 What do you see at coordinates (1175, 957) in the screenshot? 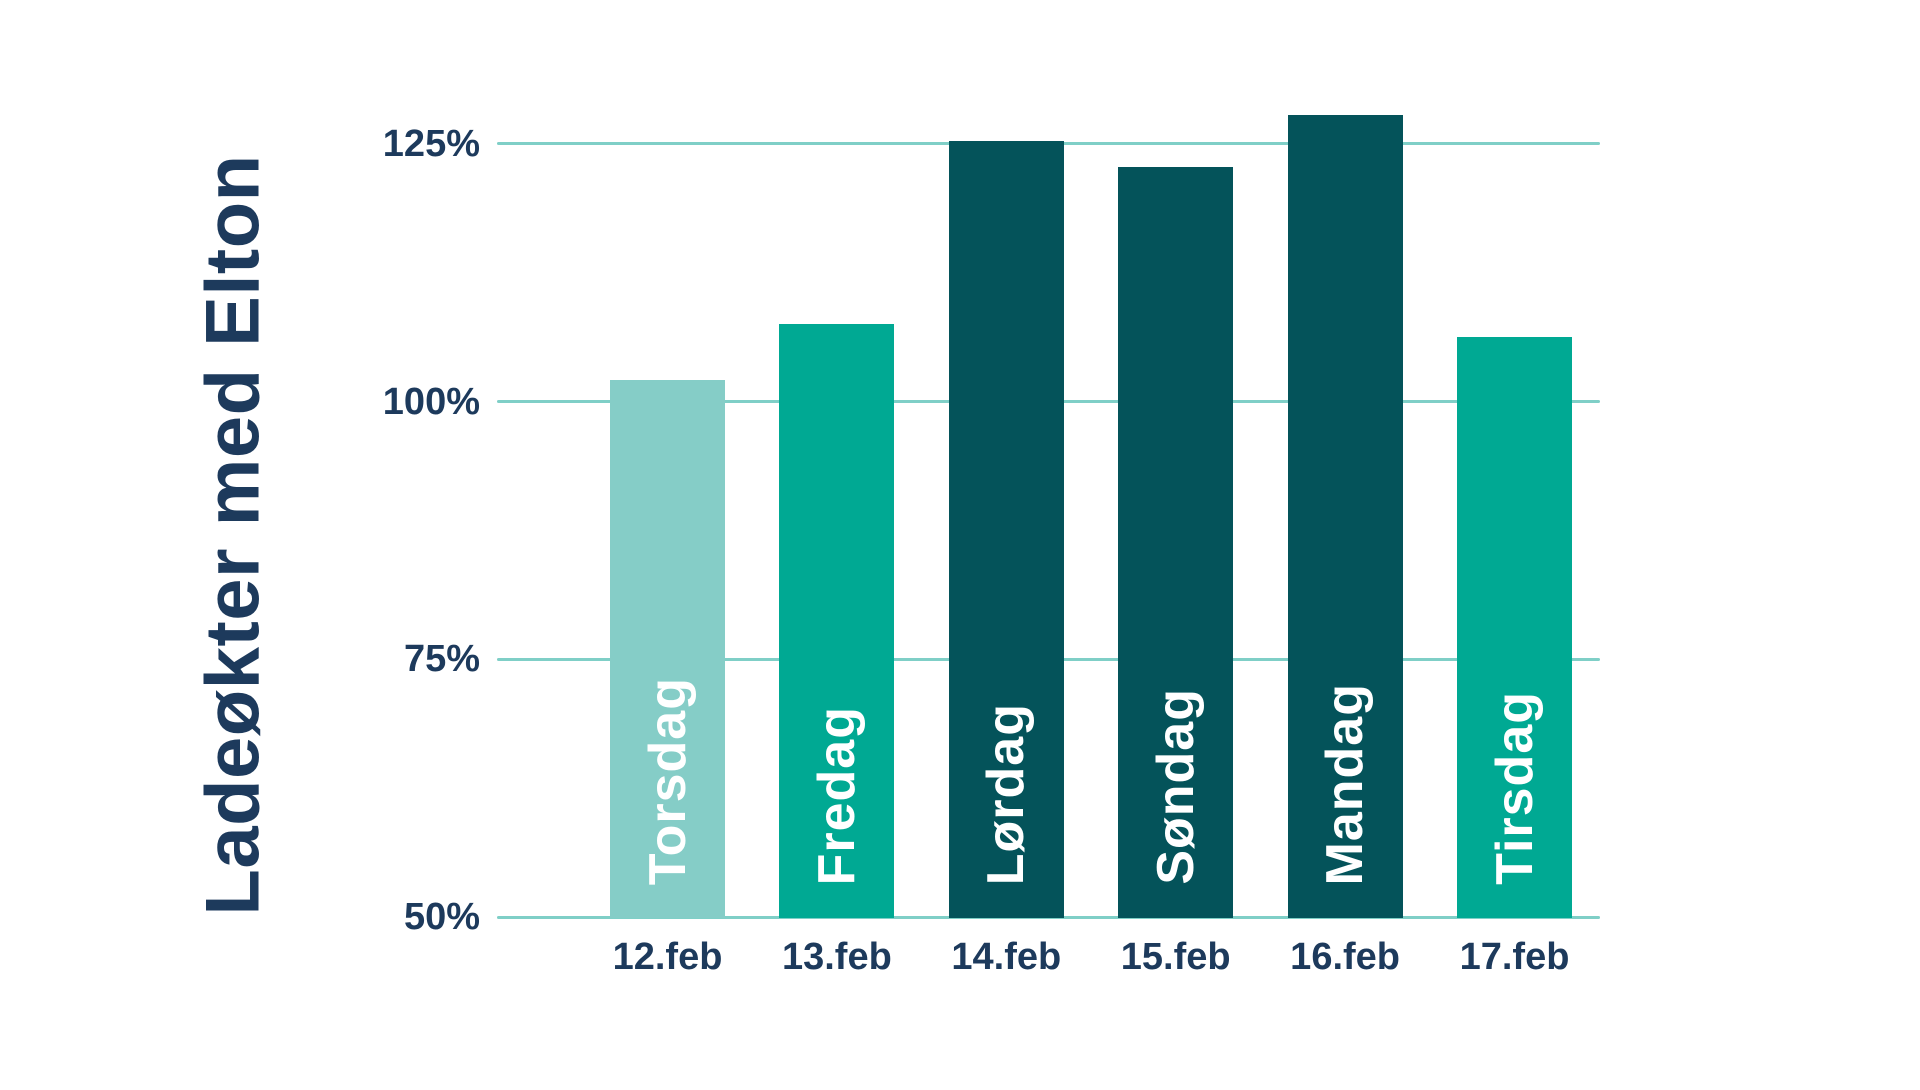
I see `x-axis-tick-label: 15.feb` at bounding box center [1175, 957].